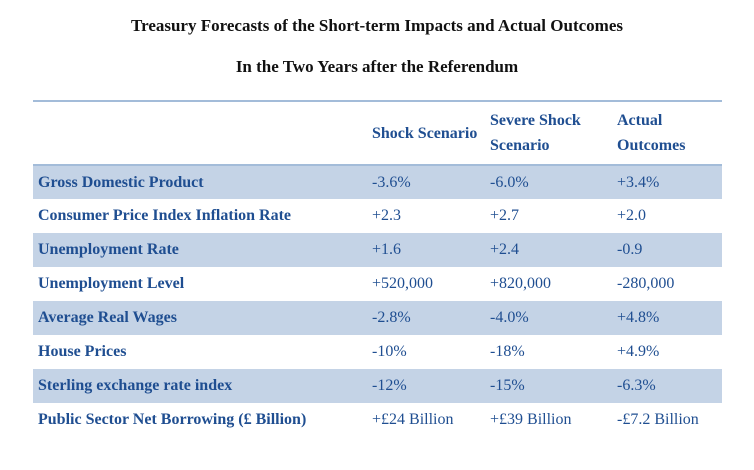 The height and width of the screenshot is (470, 754). Describe the element at coordinates (507, 351) in the screenshot. I see `cell-severe: -18%` at that location.